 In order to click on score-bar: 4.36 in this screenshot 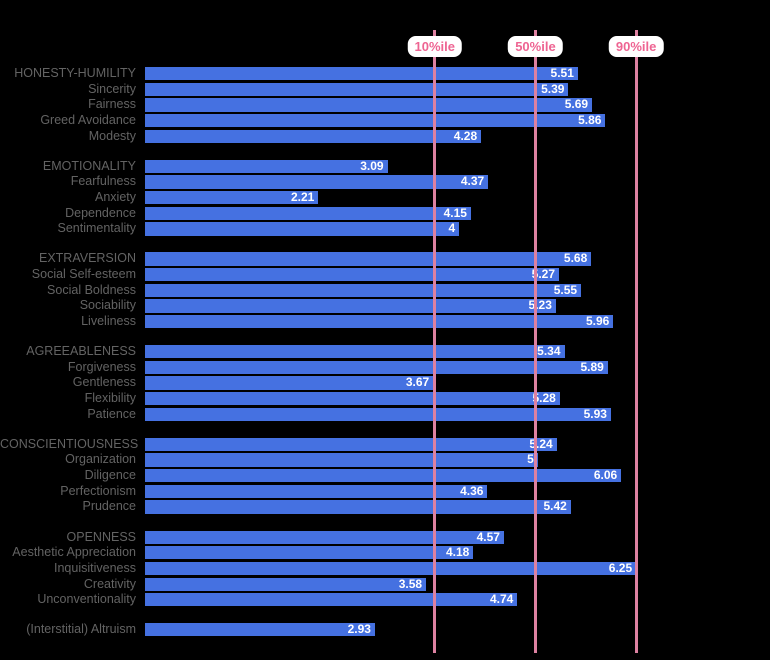, I will do `click(316, 491)`.